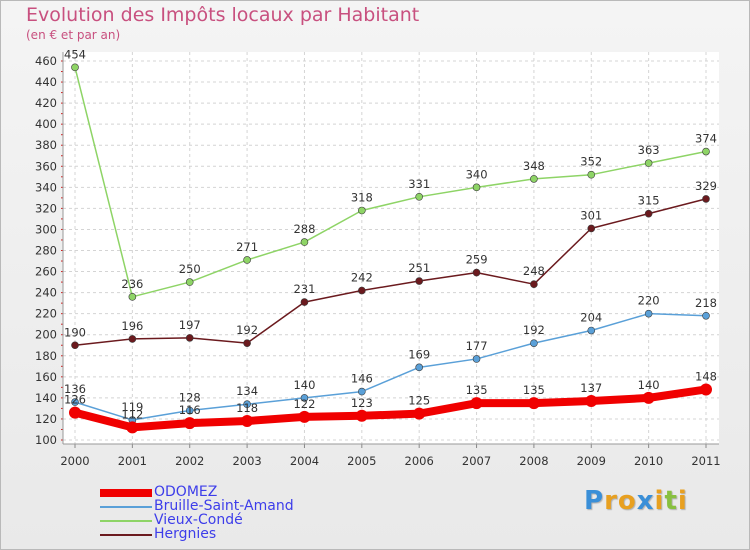  Describe the element at coordinates (46, 293) in the screenshot. I see `y-tick-label: 240` at that location.